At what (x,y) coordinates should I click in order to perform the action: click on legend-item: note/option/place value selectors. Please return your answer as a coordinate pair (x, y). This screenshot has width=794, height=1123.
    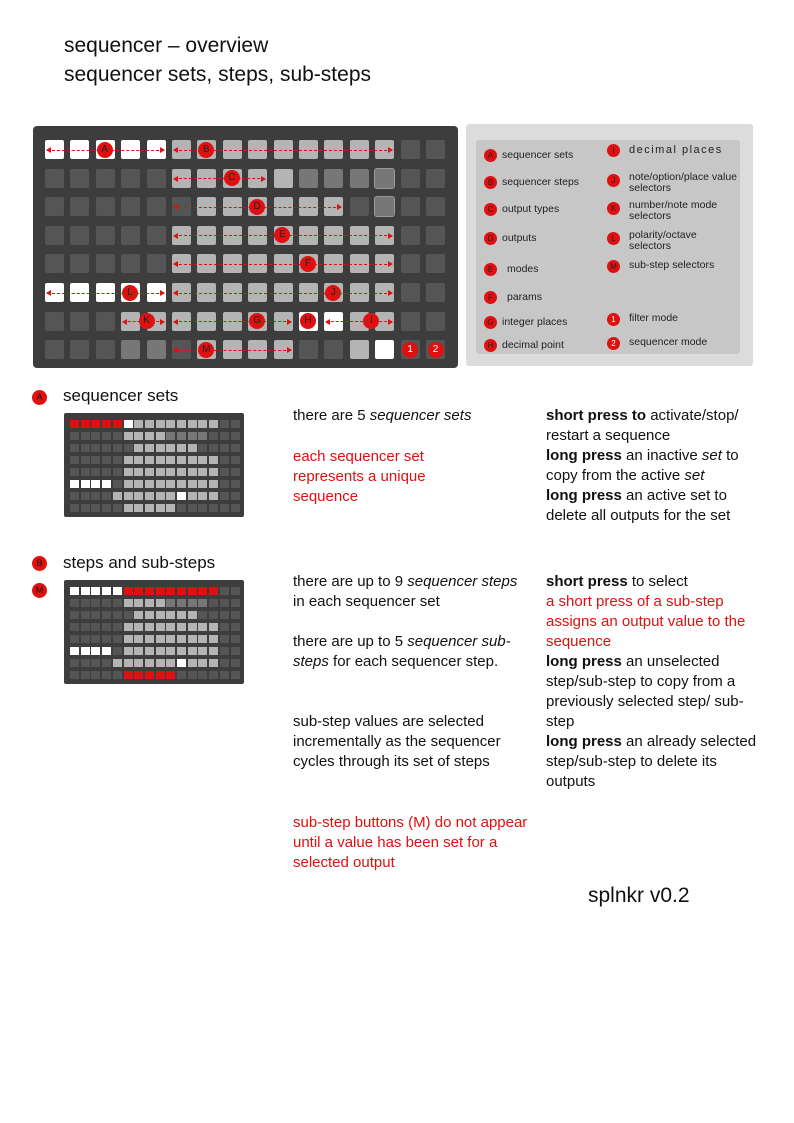
    Looking at the image, I should click on (683, 182).